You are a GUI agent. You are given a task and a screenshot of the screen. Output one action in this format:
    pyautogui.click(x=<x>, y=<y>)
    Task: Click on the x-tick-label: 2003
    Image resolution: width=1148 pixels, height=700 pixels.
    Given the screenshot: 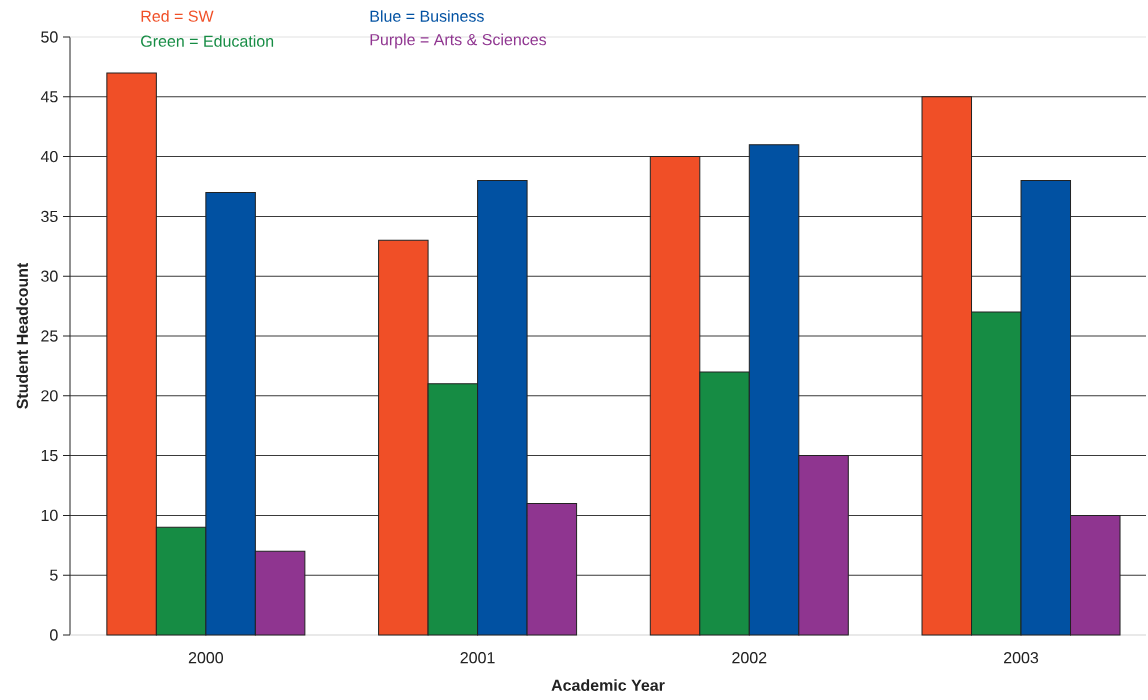 What is the action you would take?
    pyautogui.click(x=1021, y=658)
    